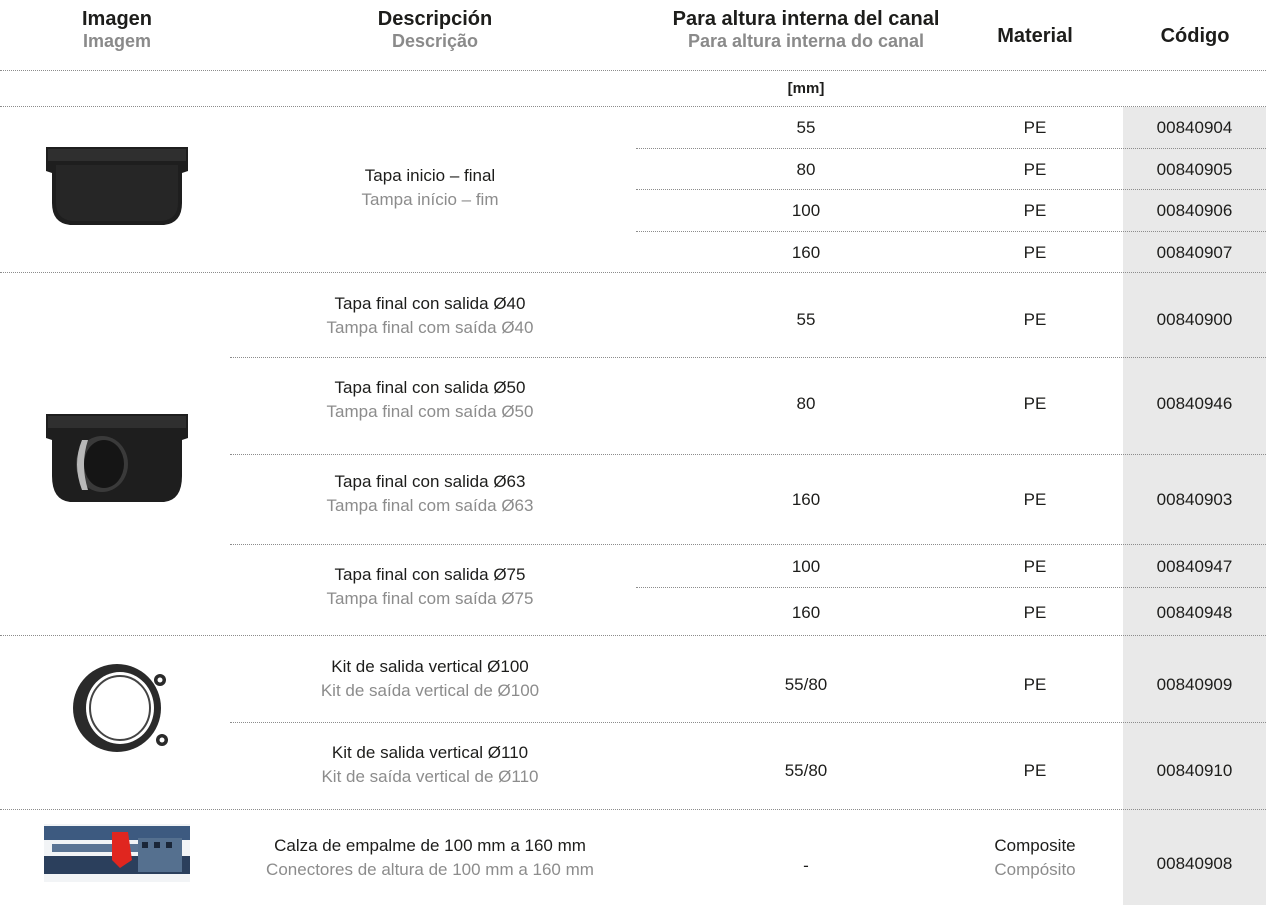 The image size is (1266, 905). What do you see at coordinates (430, 690) in the screenshot?
I see `desc-pt: Kit de saída vertical de Ø100` at bounding box center [430, 690].